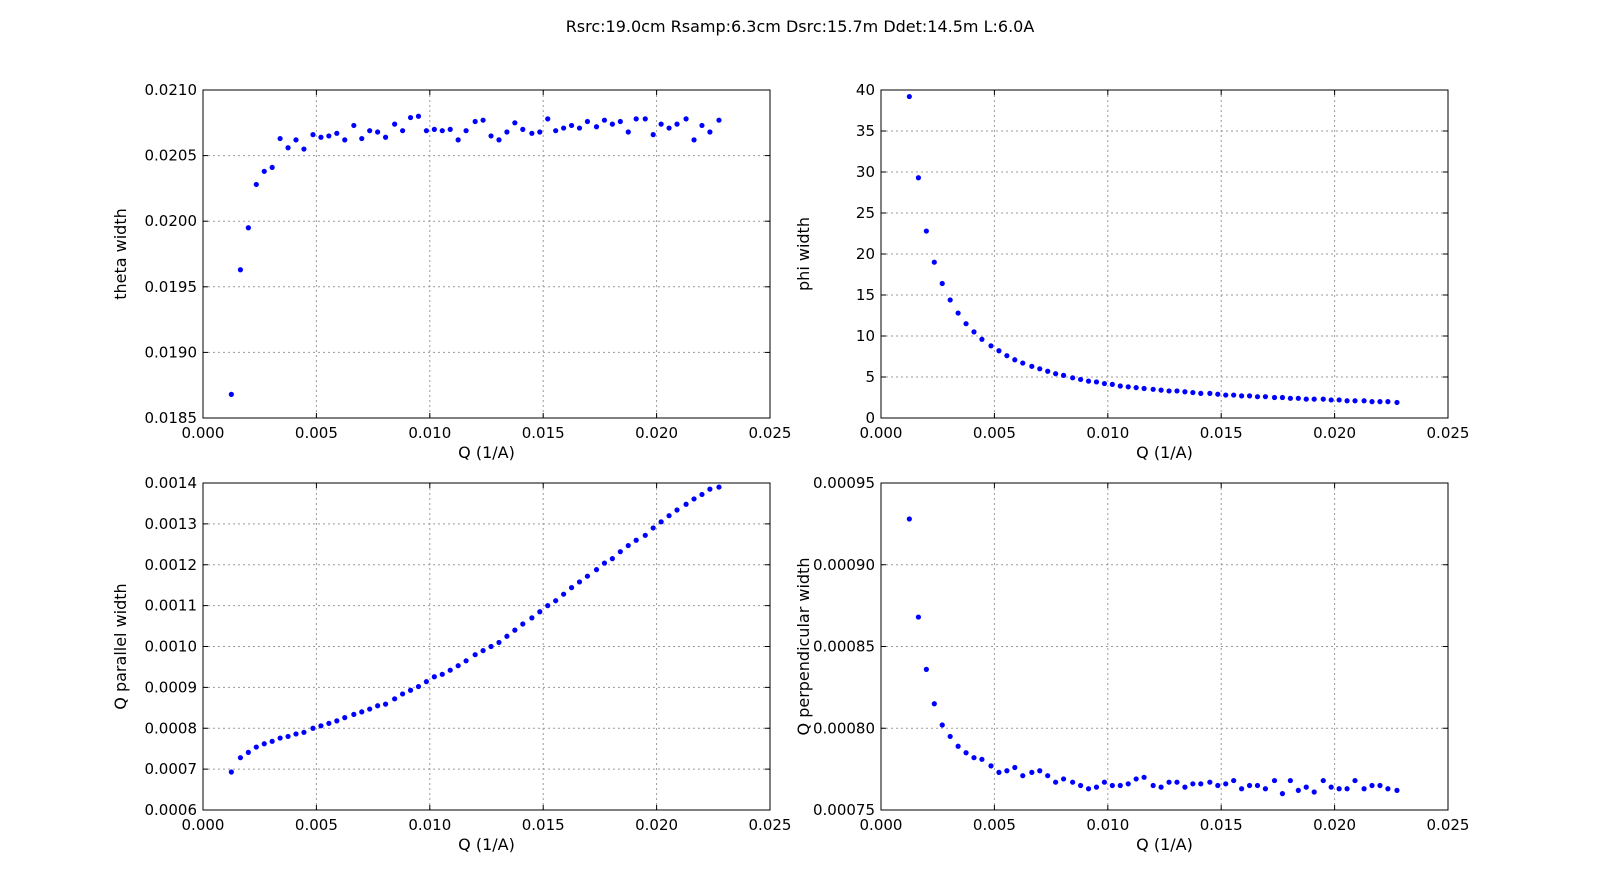  I want to click on y-tick-label: 0, so click(870, 418).